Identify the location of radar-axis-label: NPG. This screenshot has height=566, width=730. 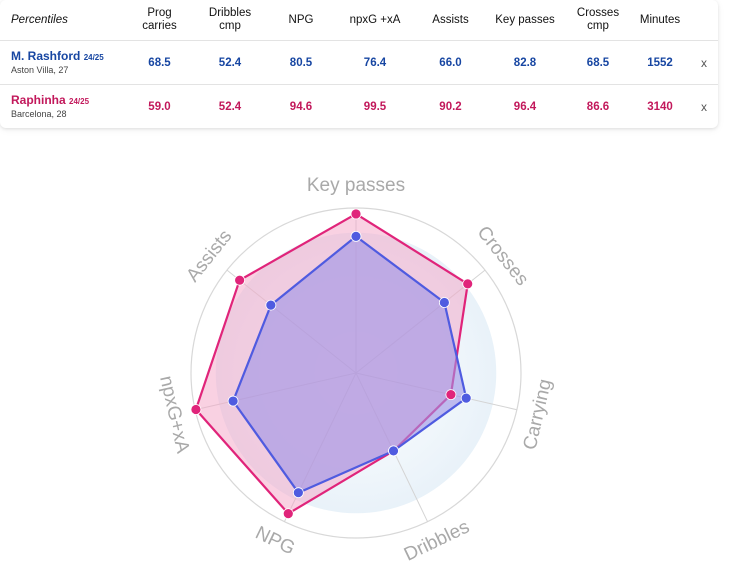
(275, 541).